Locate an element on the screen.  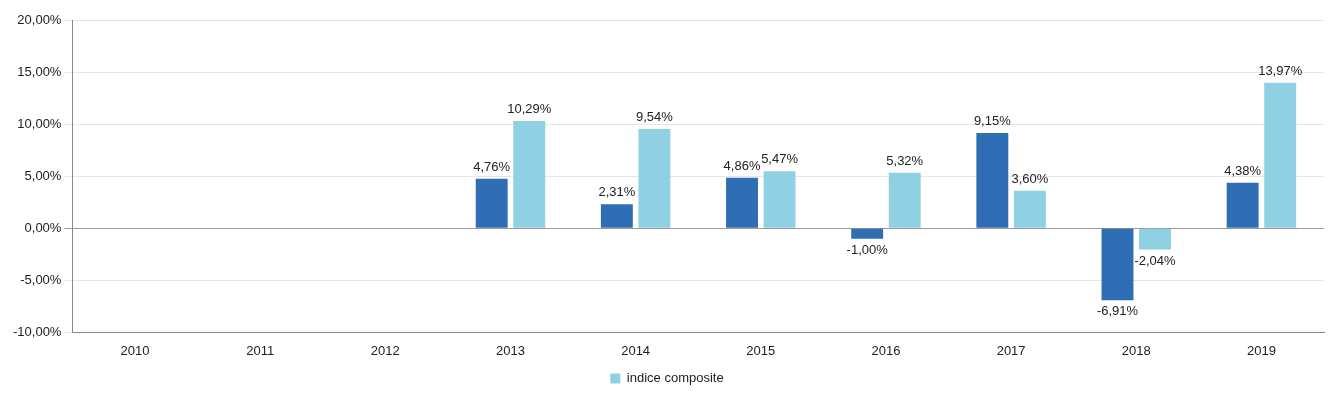
y-tick-label: -10,00% is located at coordinates (37, 331).